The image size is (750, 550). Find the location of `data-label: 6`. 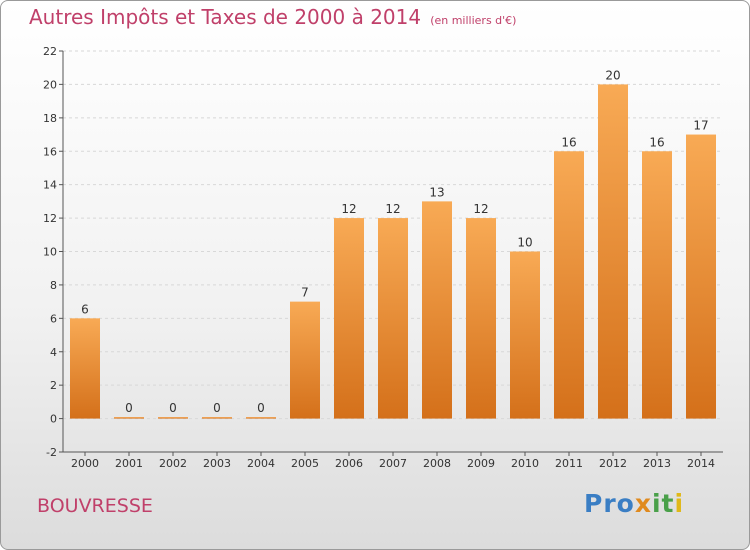

data-label: 6 is located at coordinates (85, 309).